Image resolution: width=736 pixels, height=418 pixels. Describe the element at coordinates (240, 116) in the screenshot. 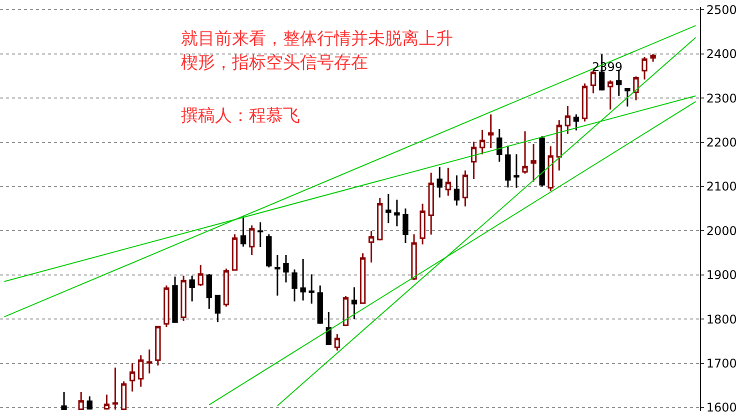

I see `annotation: 撰稿人：程慕飞` at that location.